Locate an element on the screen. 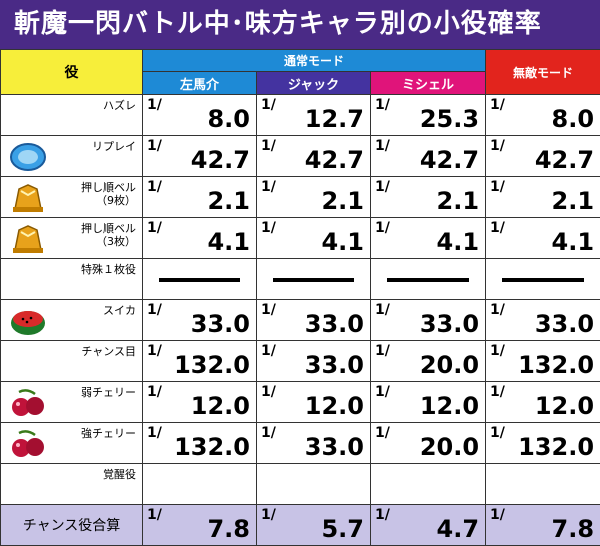 Image resolution: width=600 pixels, height=546 pixels. total-row: チャンス役合算 1/7.8 1/5.7 1/4.7 1/7.8 is located at coordinates (300, 525).